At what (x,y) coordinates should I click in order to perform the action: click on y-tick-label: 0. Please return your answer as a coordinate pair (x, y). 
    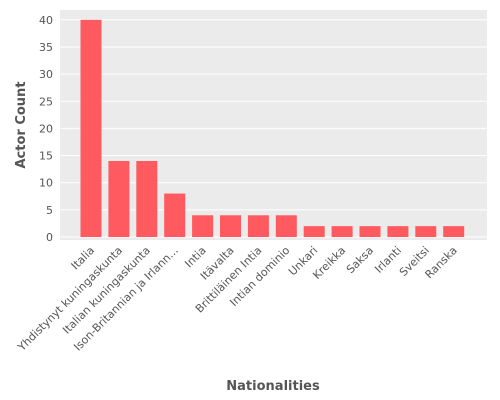
    Looking at the image, I should click on (49, 237).